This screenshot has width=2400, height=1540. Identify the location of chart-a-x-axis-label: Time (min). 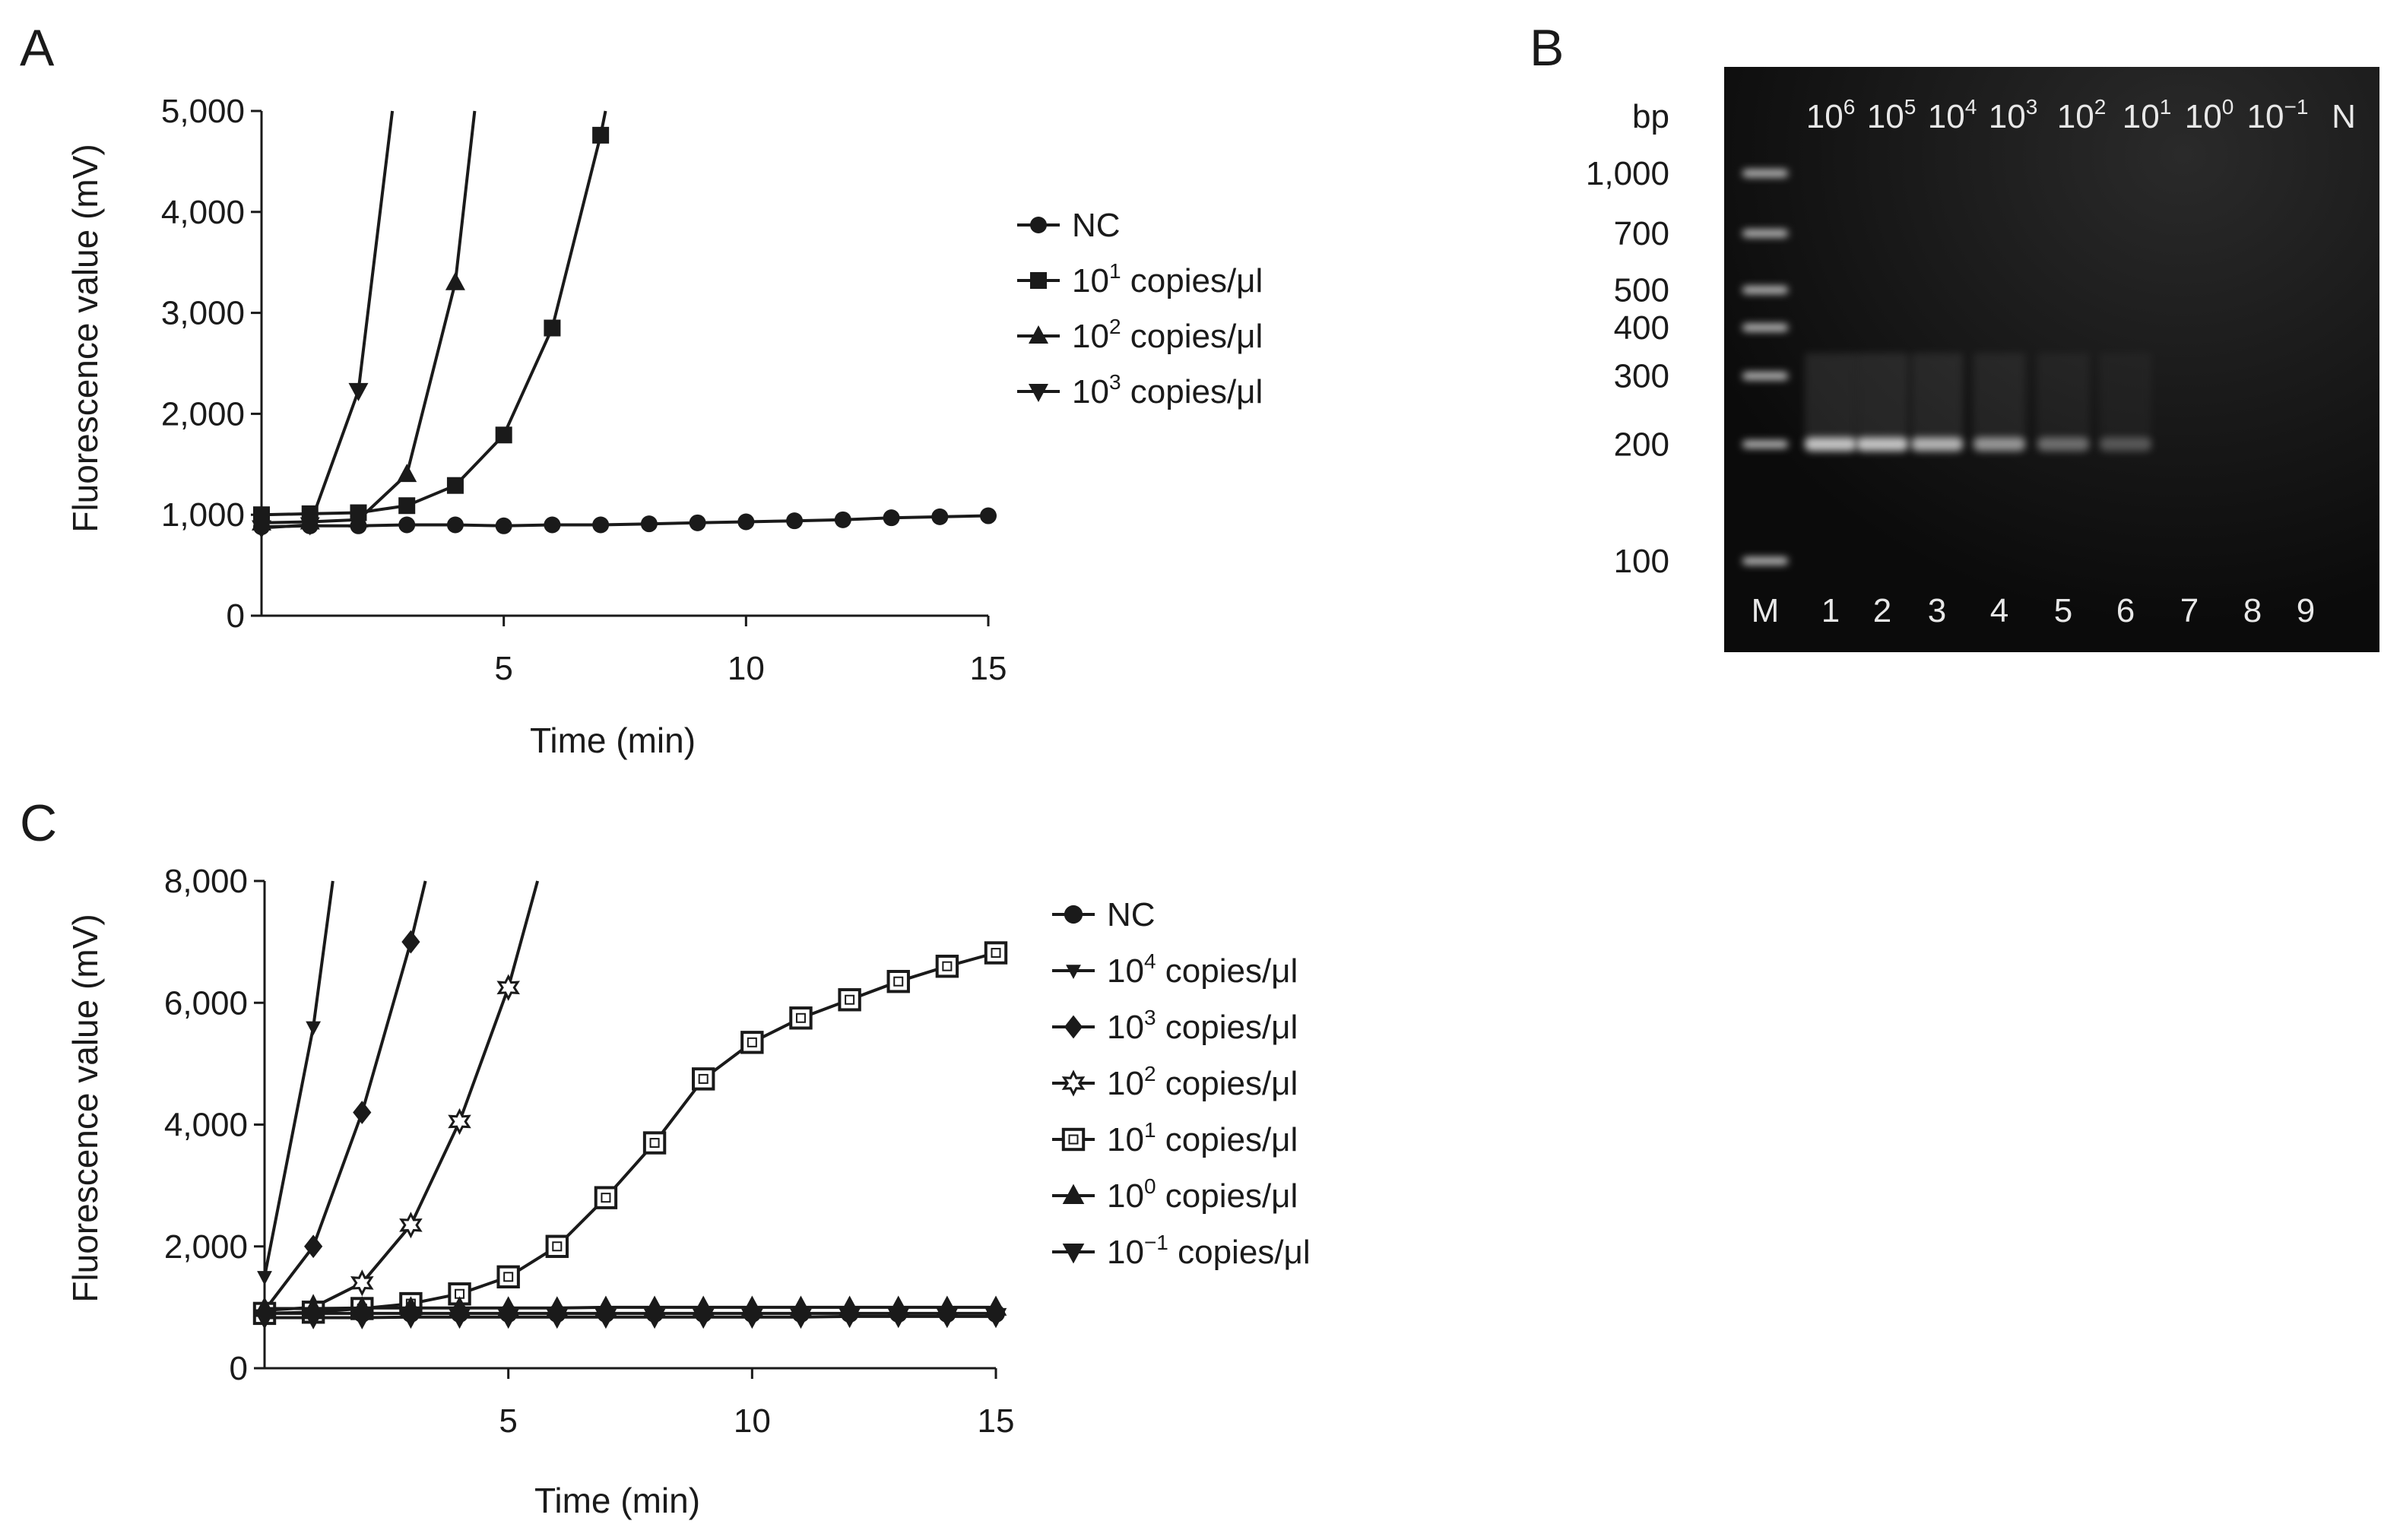
(613, 740).